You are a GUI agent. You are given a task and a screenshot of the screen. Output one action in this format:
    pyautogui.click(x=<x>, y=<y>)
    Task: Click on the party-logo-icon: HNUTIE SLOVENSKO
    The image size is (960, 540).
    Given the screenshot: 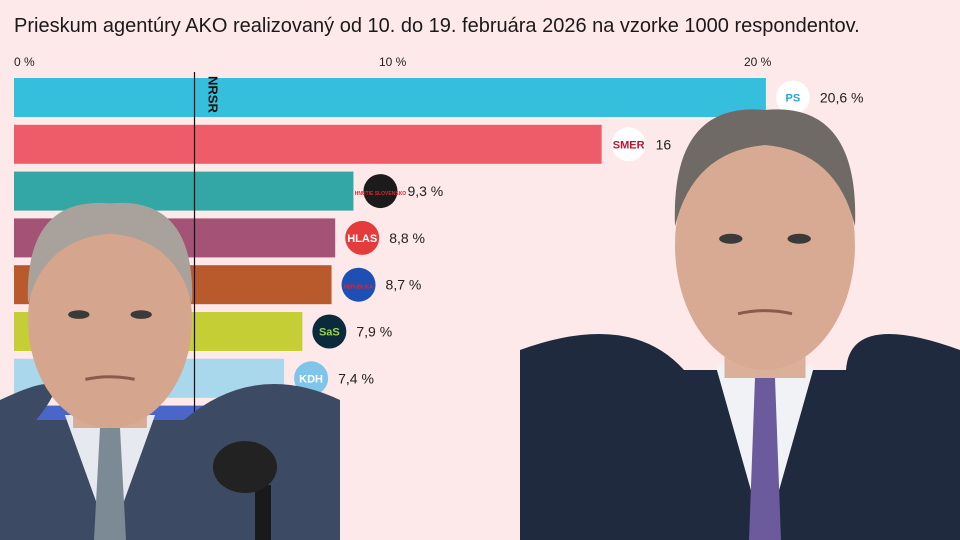 What is the action you would take?
    pyautogui.click(x=381, y=191)
    